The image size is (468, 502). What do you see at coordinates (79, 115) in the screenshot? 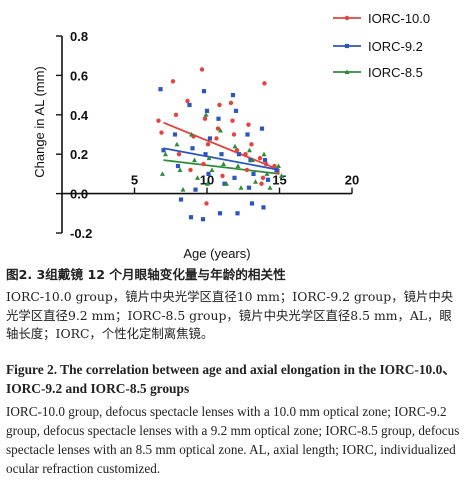
I see `y-tick-label: 0.4` at bounding box center [79, 115].